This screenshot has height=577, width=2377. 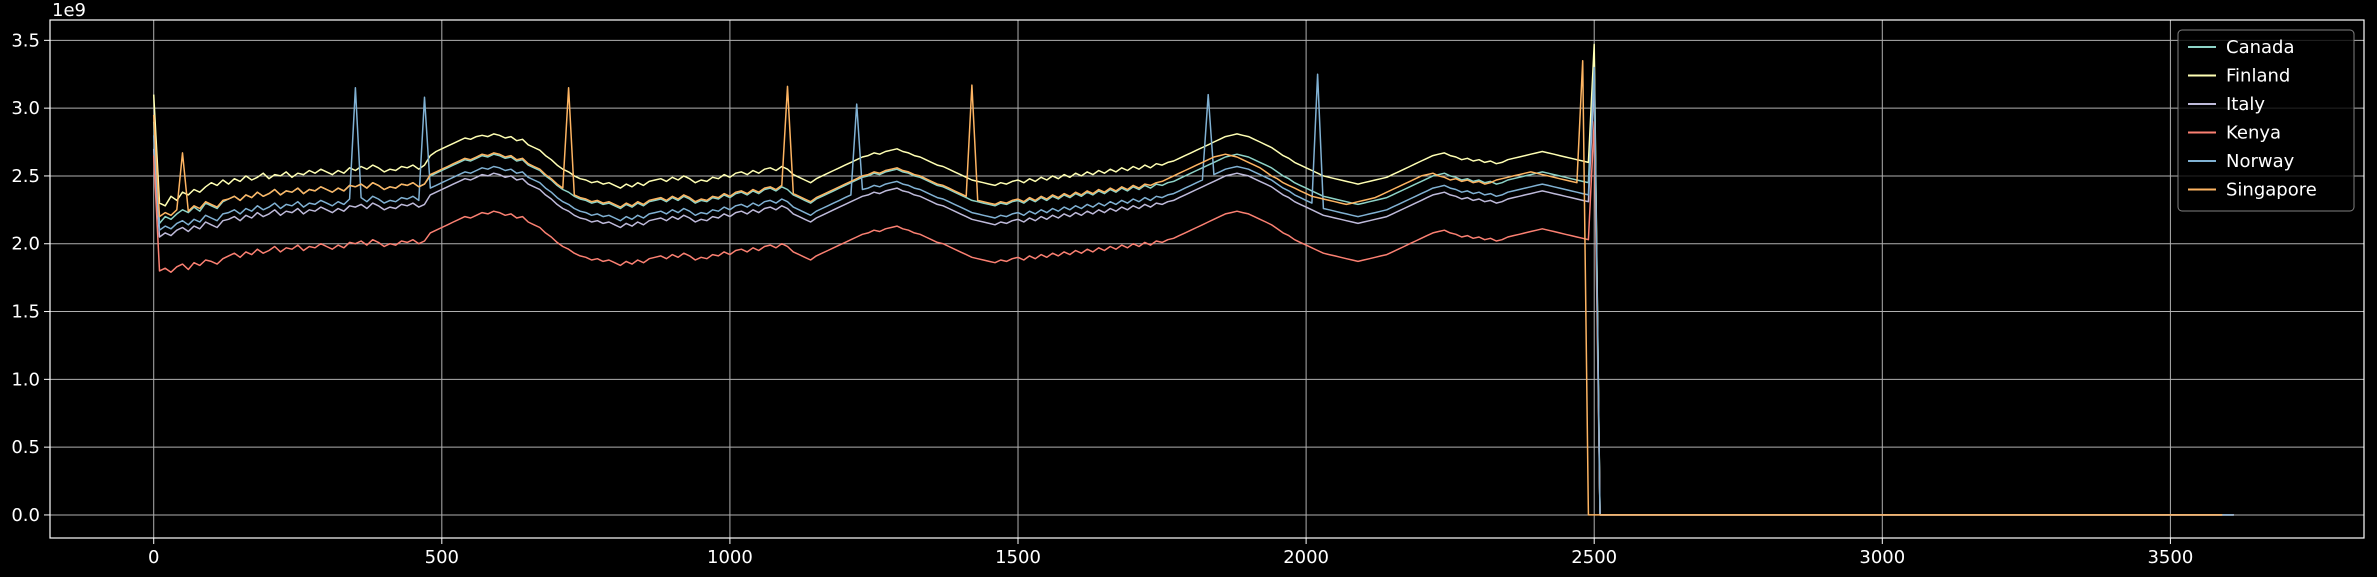 What do you see at coordinates (25, 176) in the screenshot?
I see `y-tick-label: 2.5` at bounding box center [25, 176].